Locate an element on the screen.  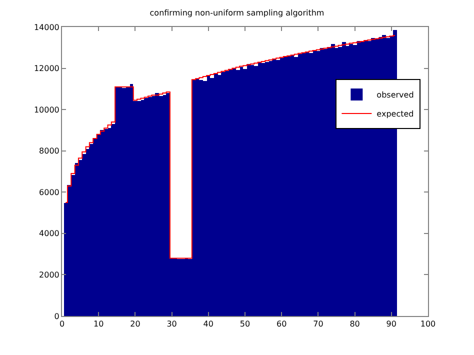
y-tick-label: 12000 is located at coordinates (47, 69).